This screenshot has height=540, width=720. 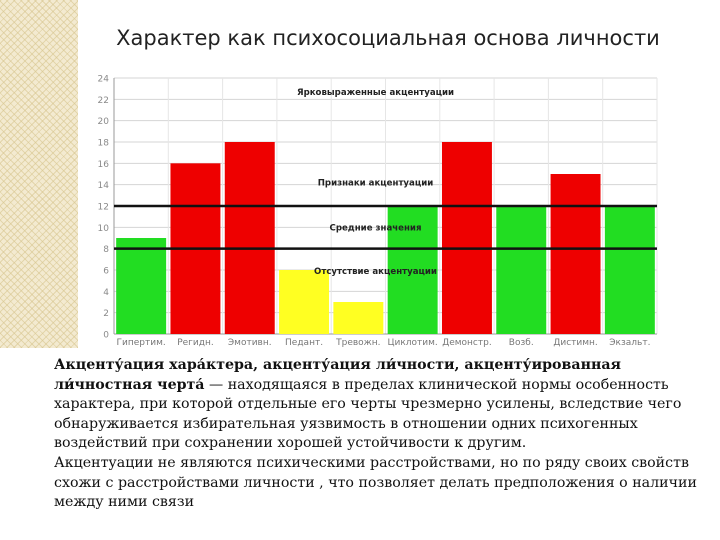 What do you see at coordinates (106, 250) in the screenshot?
I see `y-tick-label: 8` at bounding box center [106, 250].